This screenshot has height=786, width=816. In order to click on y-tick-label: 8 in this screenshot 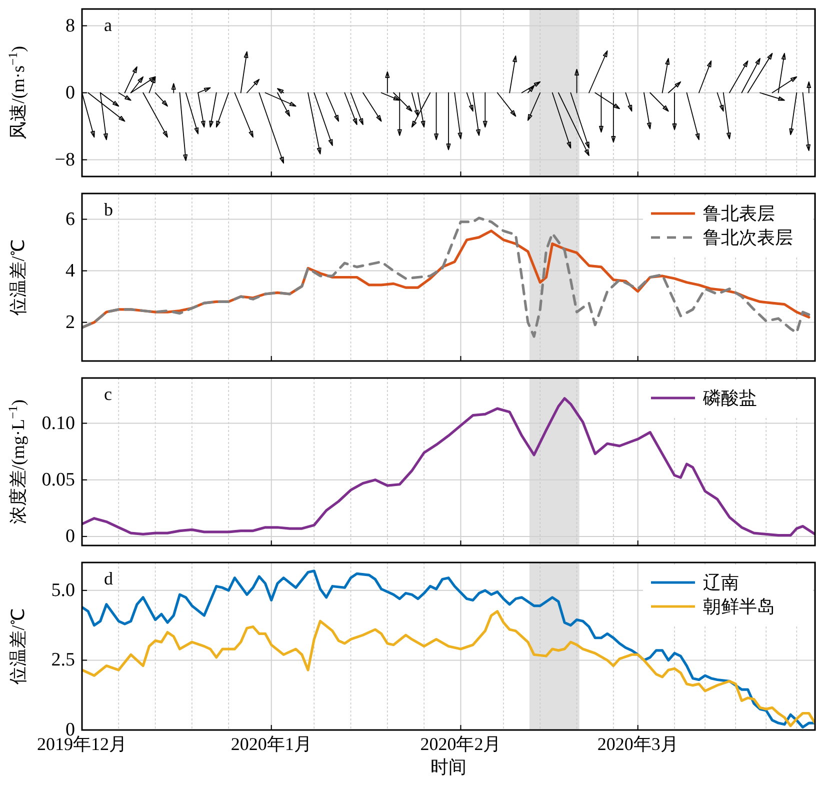, I will do `click(70, 25)`.